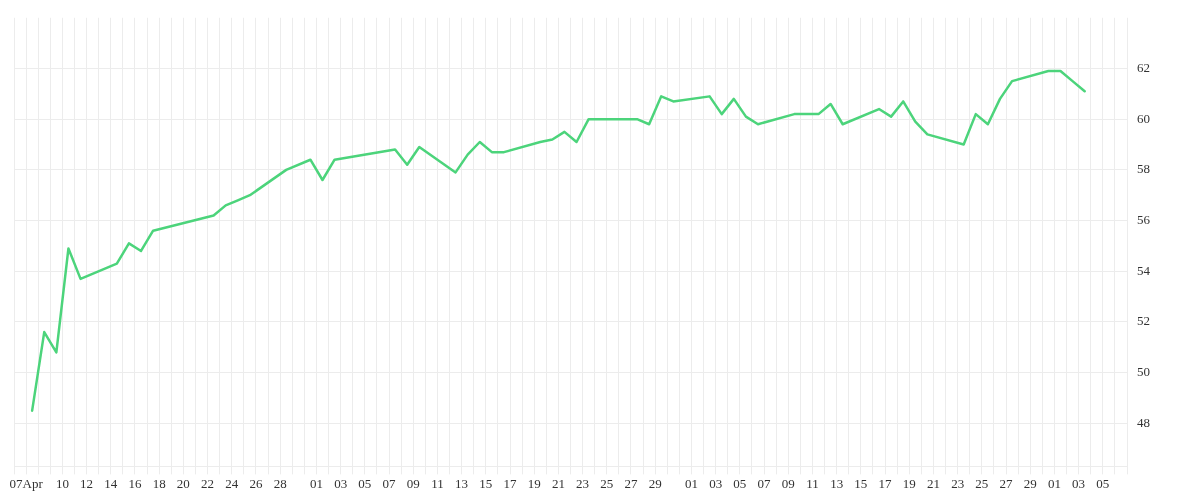 Image resolution: width=1200 pixels, height=500 pixels. Describe the element at coordinates (62, 483) in the screenshot. I see `x-tick-label: 10` at that location.